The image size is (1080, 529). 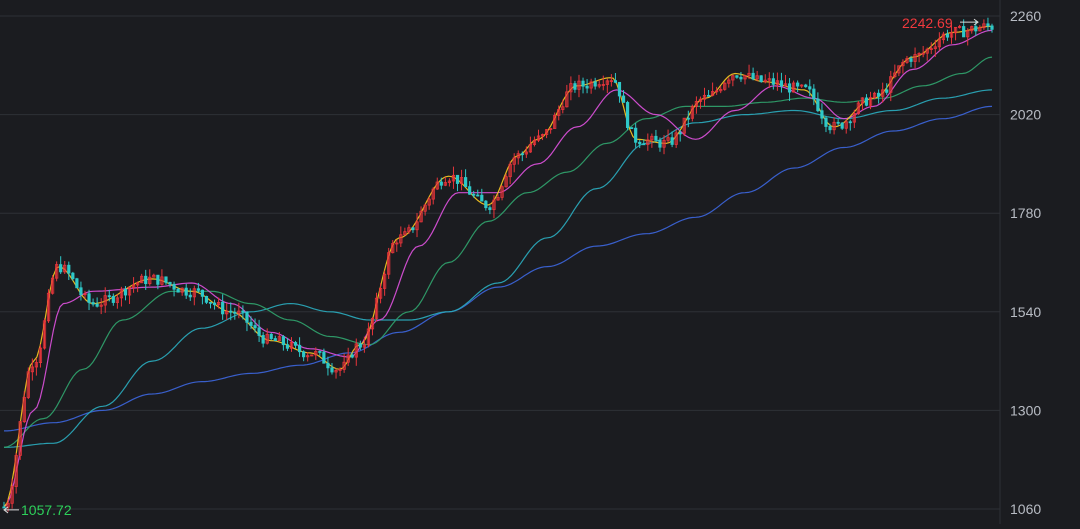 I want to click on min-marker-arrow, so click(x=11, y=510).